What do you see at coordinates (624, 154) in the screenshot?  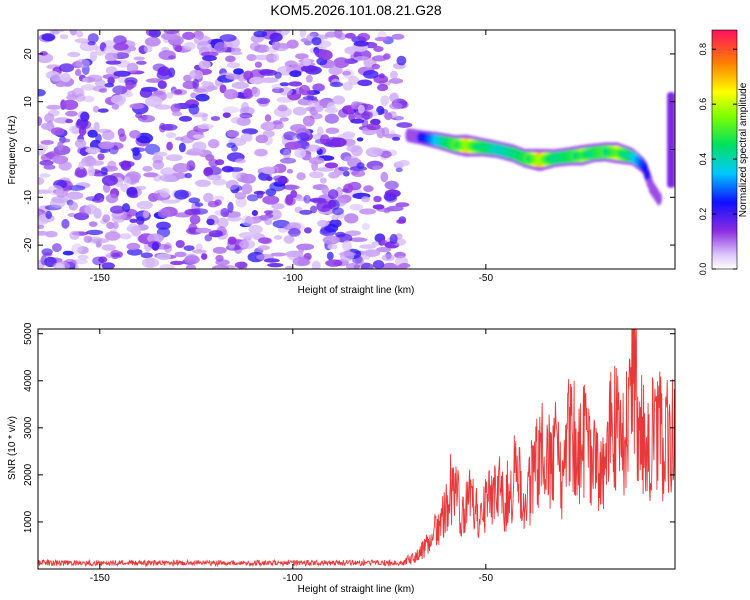 I see `signal-segment` at bounding box center [624, 154].